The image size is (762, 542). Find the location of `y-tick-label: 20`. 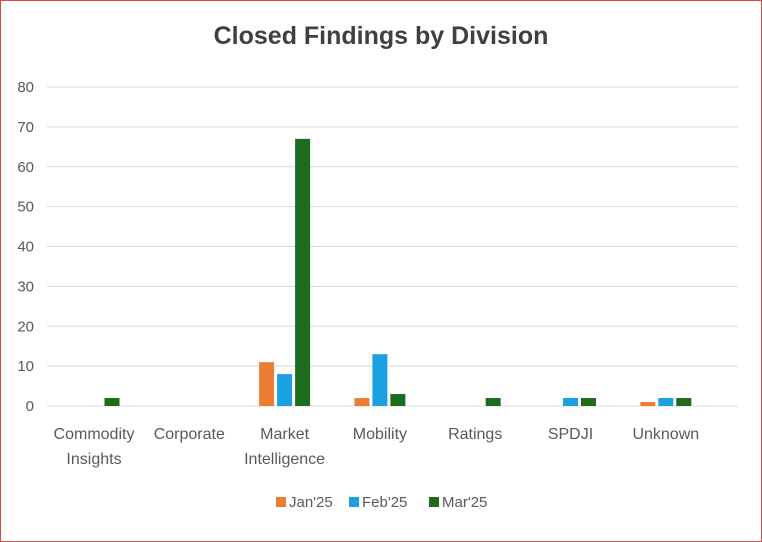

y-tick-label: 20 is located at coordinates (25, 326).